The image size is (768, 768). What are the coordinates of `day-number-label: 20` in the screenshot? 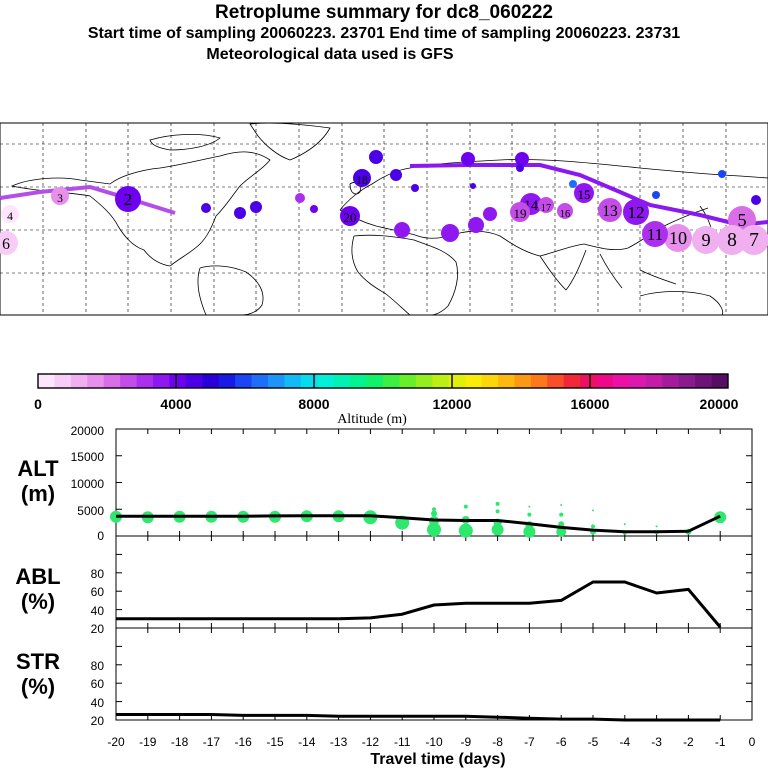 It's located at (350, 217).